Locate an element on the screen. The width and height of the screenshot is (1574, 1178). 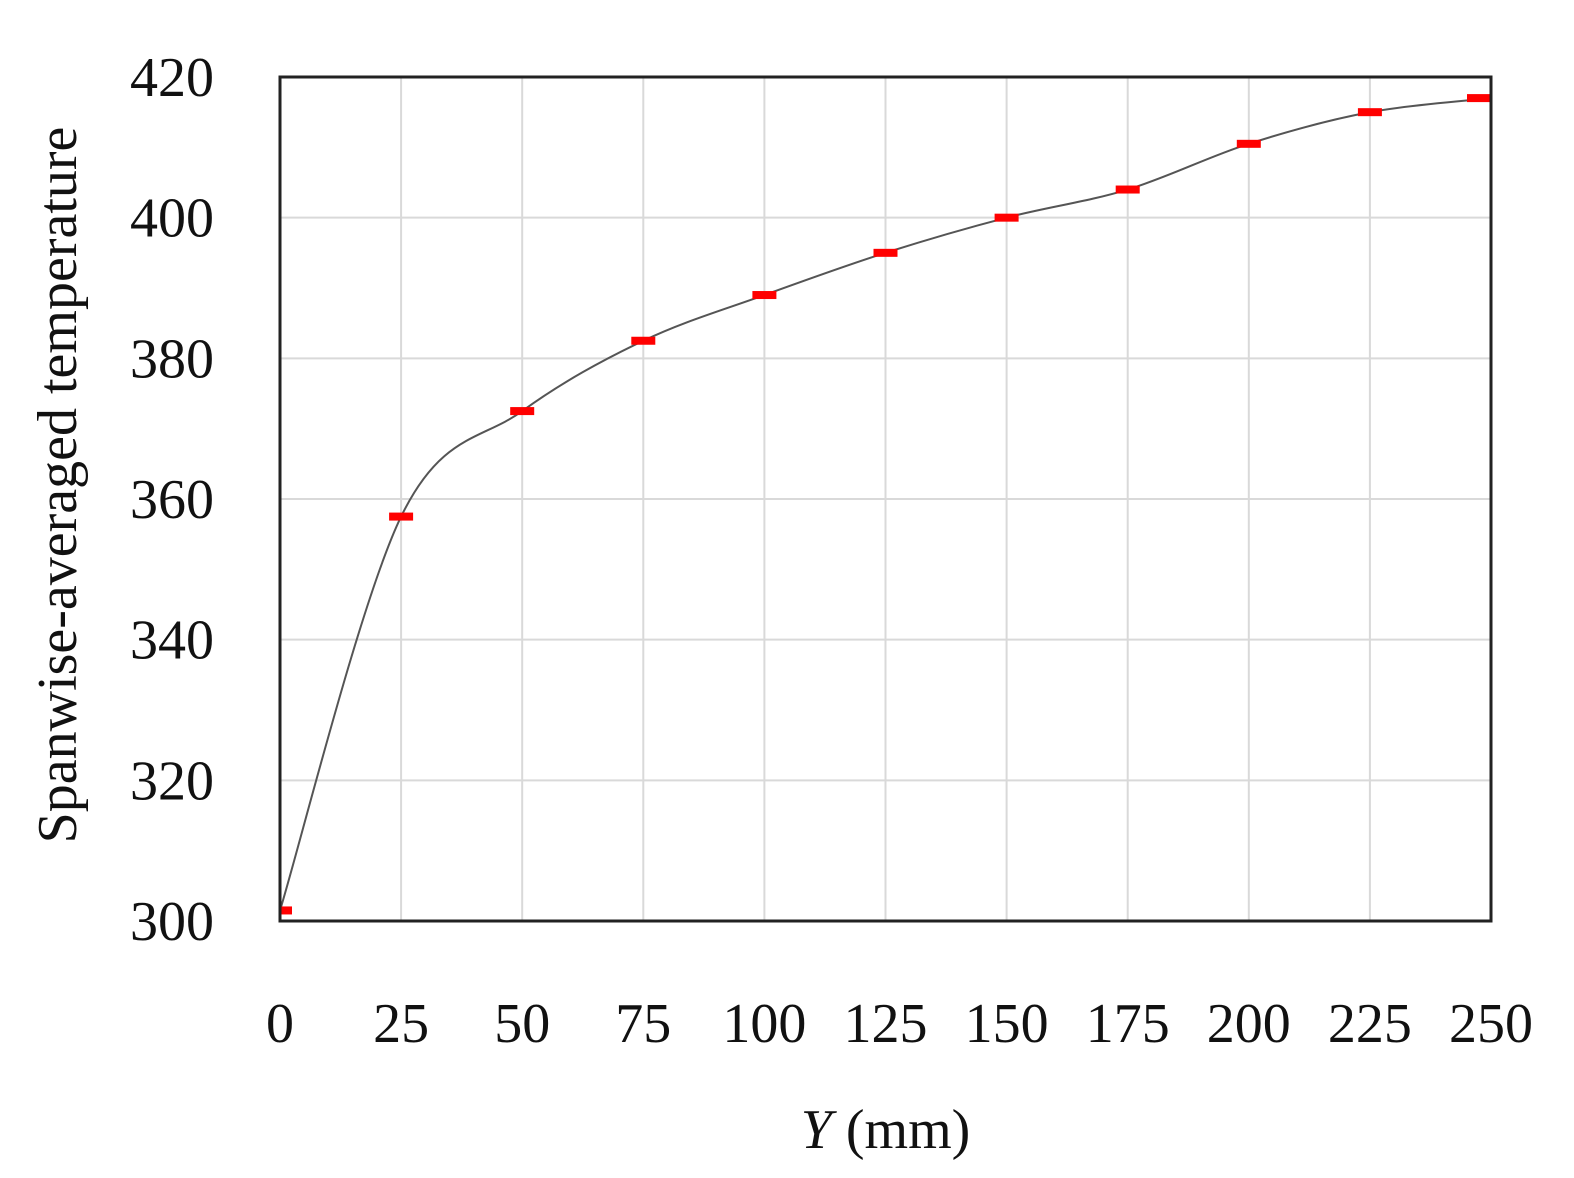
x-axis-title: Y (mm) is located at coordinates (886, 1130).